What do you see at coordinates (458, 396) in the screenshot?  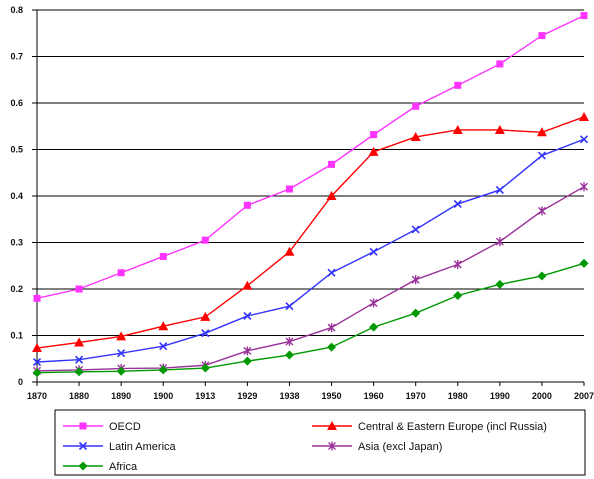 I see `x-tick-label: 1980` at bounding box center [458, 396].